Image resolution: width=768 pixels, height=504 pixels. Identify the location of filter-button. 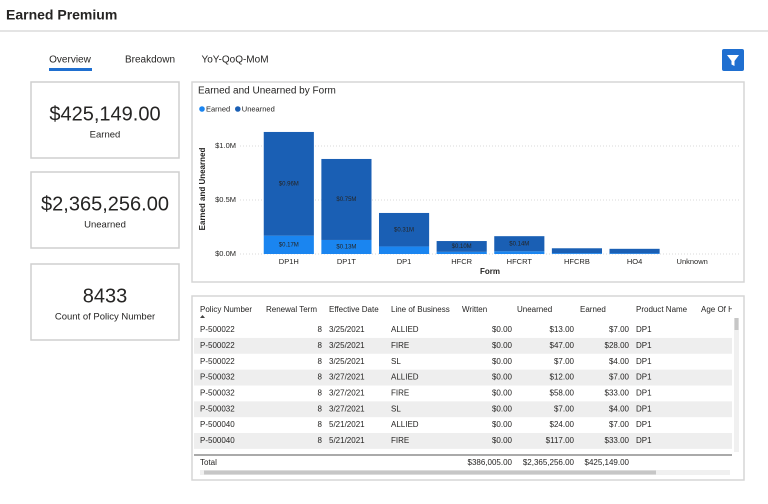
(733, 60).